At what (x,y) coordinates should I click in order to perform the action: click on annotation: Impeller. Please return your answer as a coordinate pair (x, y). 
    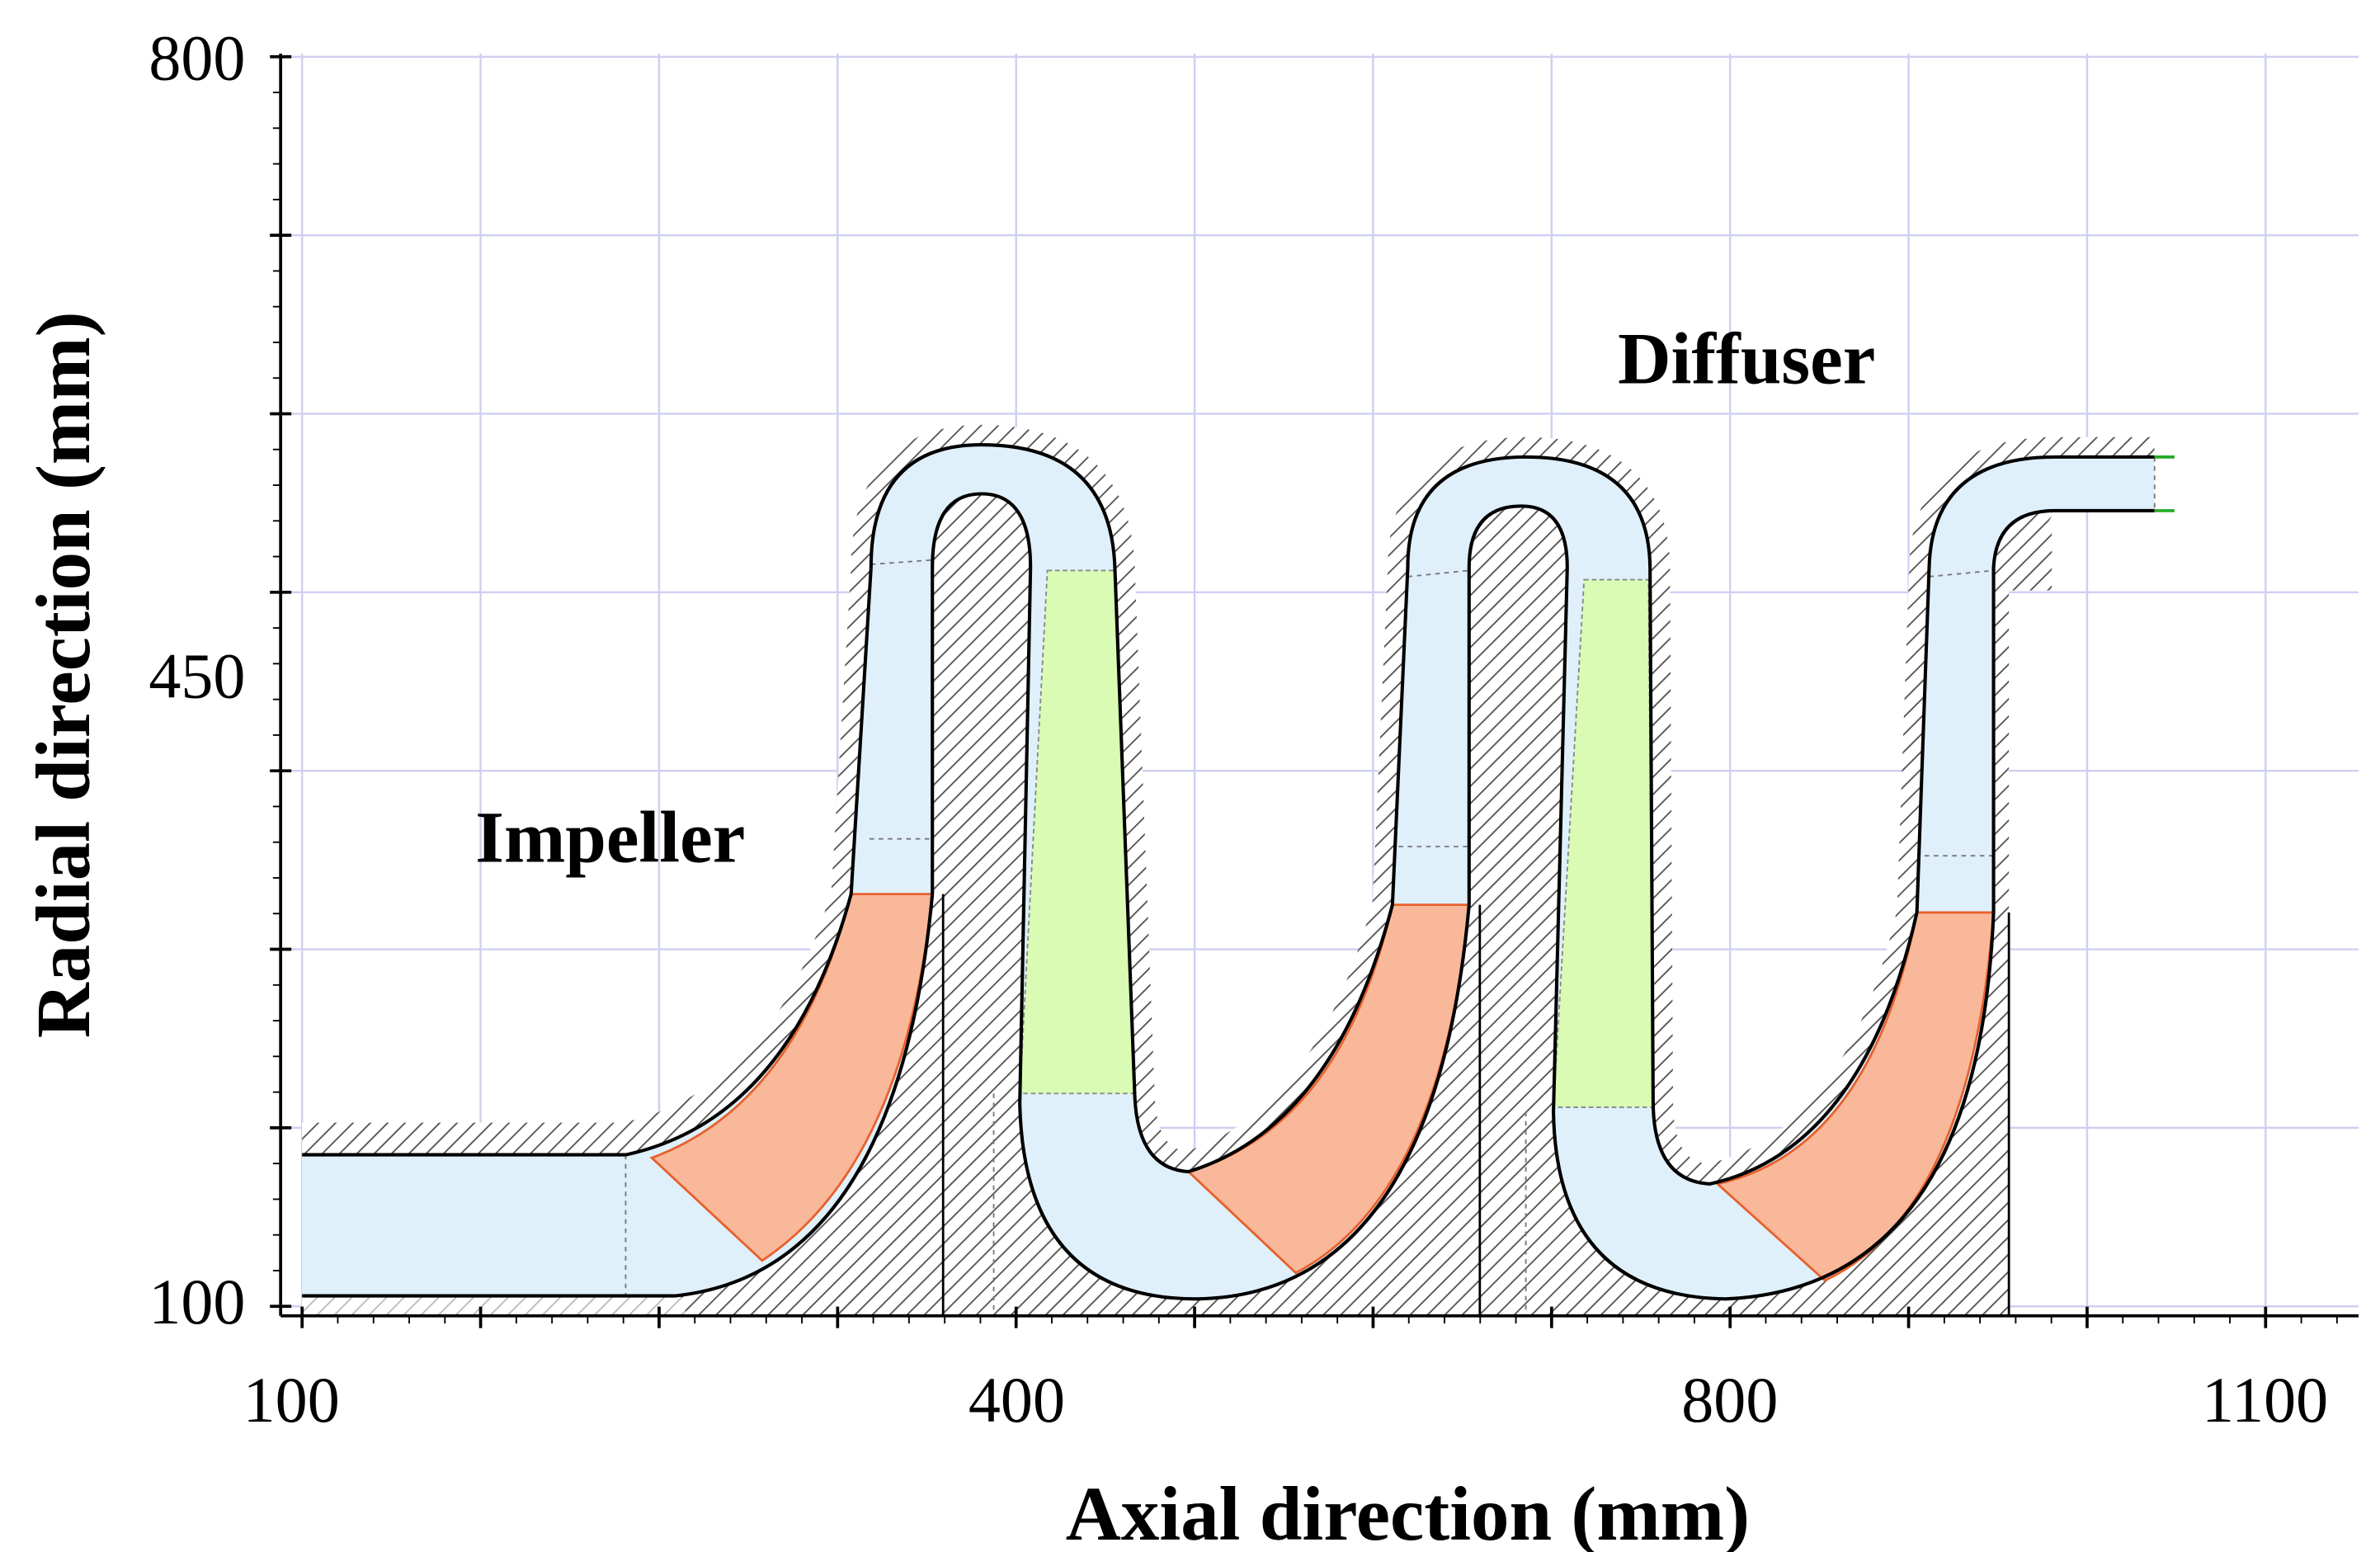
    Looking at the image, I should click on (610, 838).